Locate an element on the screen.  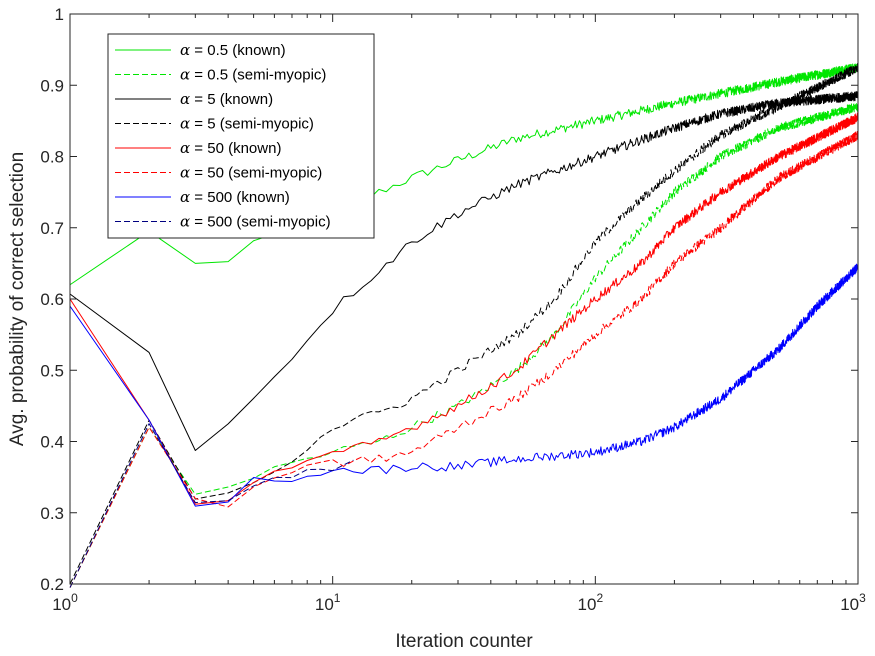
legend-entry-4: α = 50 (known) is located at coordinates (230, 148).